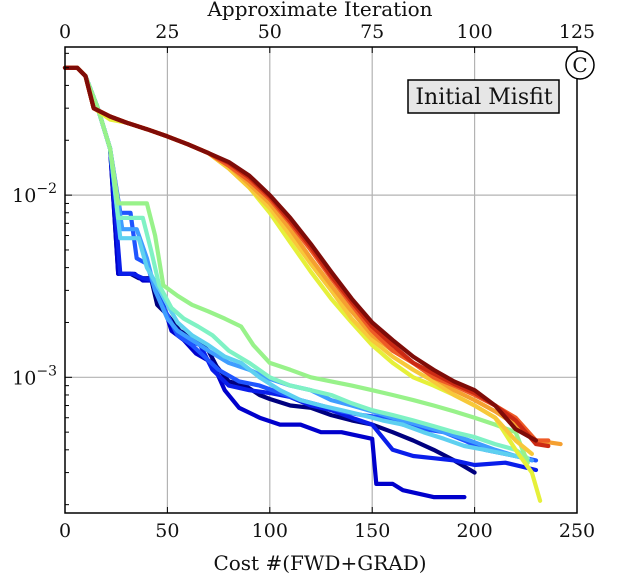 The height and width of the screenshot is (582, 624). What do you see at coordinates (65, 531) in the screenshot?
I see `x-tick-label: 0` at bounding box center [65, 531].